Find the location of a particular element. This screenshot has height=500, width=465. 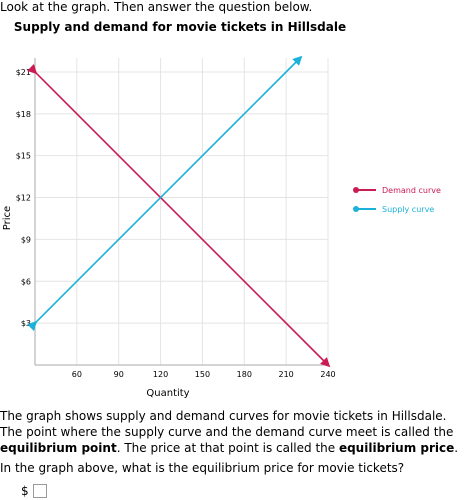

y-tick-label: $12 is located at coordinates (23, 198).